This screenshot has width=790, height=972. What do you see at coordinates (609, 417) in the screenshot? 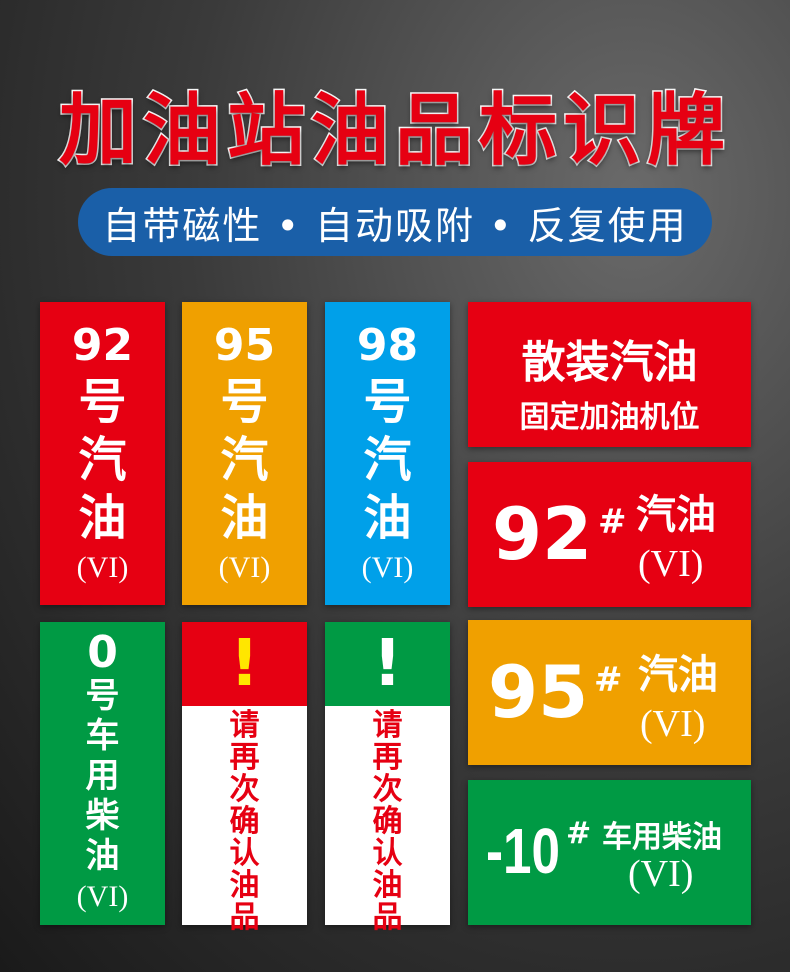
I see `bulk-subtitle: 固定加油机位` at bounding box center [609, 417].